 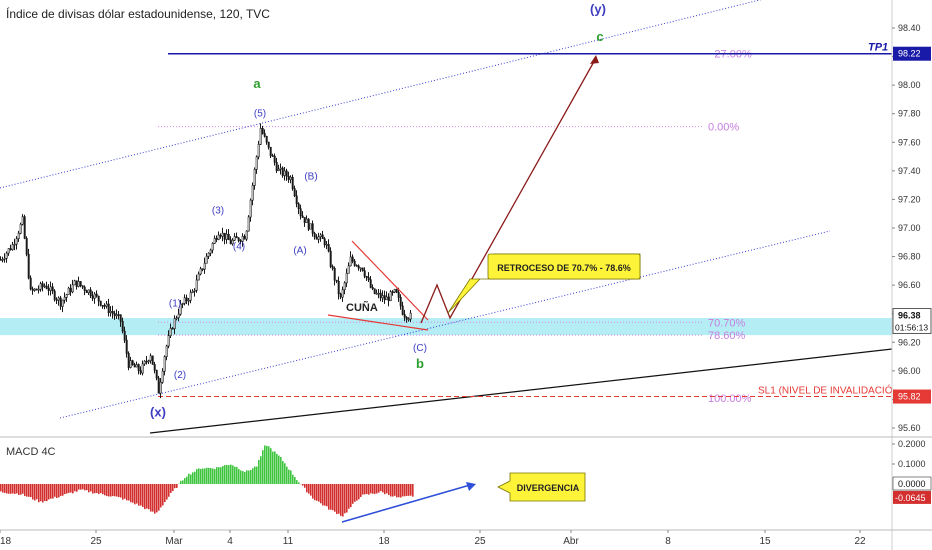 What do you see at coordinates (909, 54) in the screenshot?
I see `tp1-price-tag-text: 98.22` at bounding box center [909, 54].